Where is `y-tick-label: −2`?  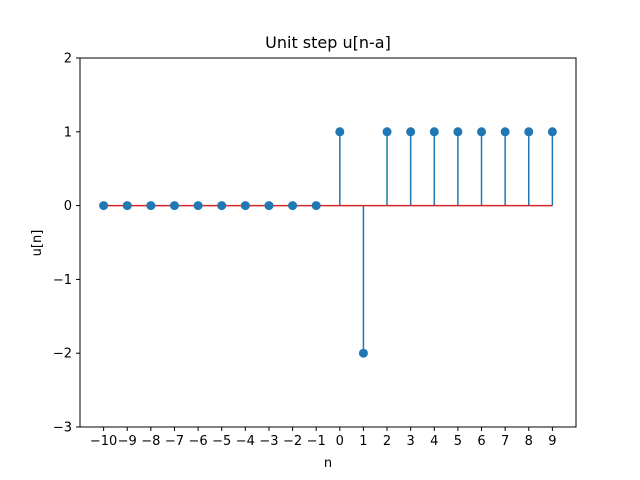
y-tick-label: −2 is located at coordinates (62, 354).